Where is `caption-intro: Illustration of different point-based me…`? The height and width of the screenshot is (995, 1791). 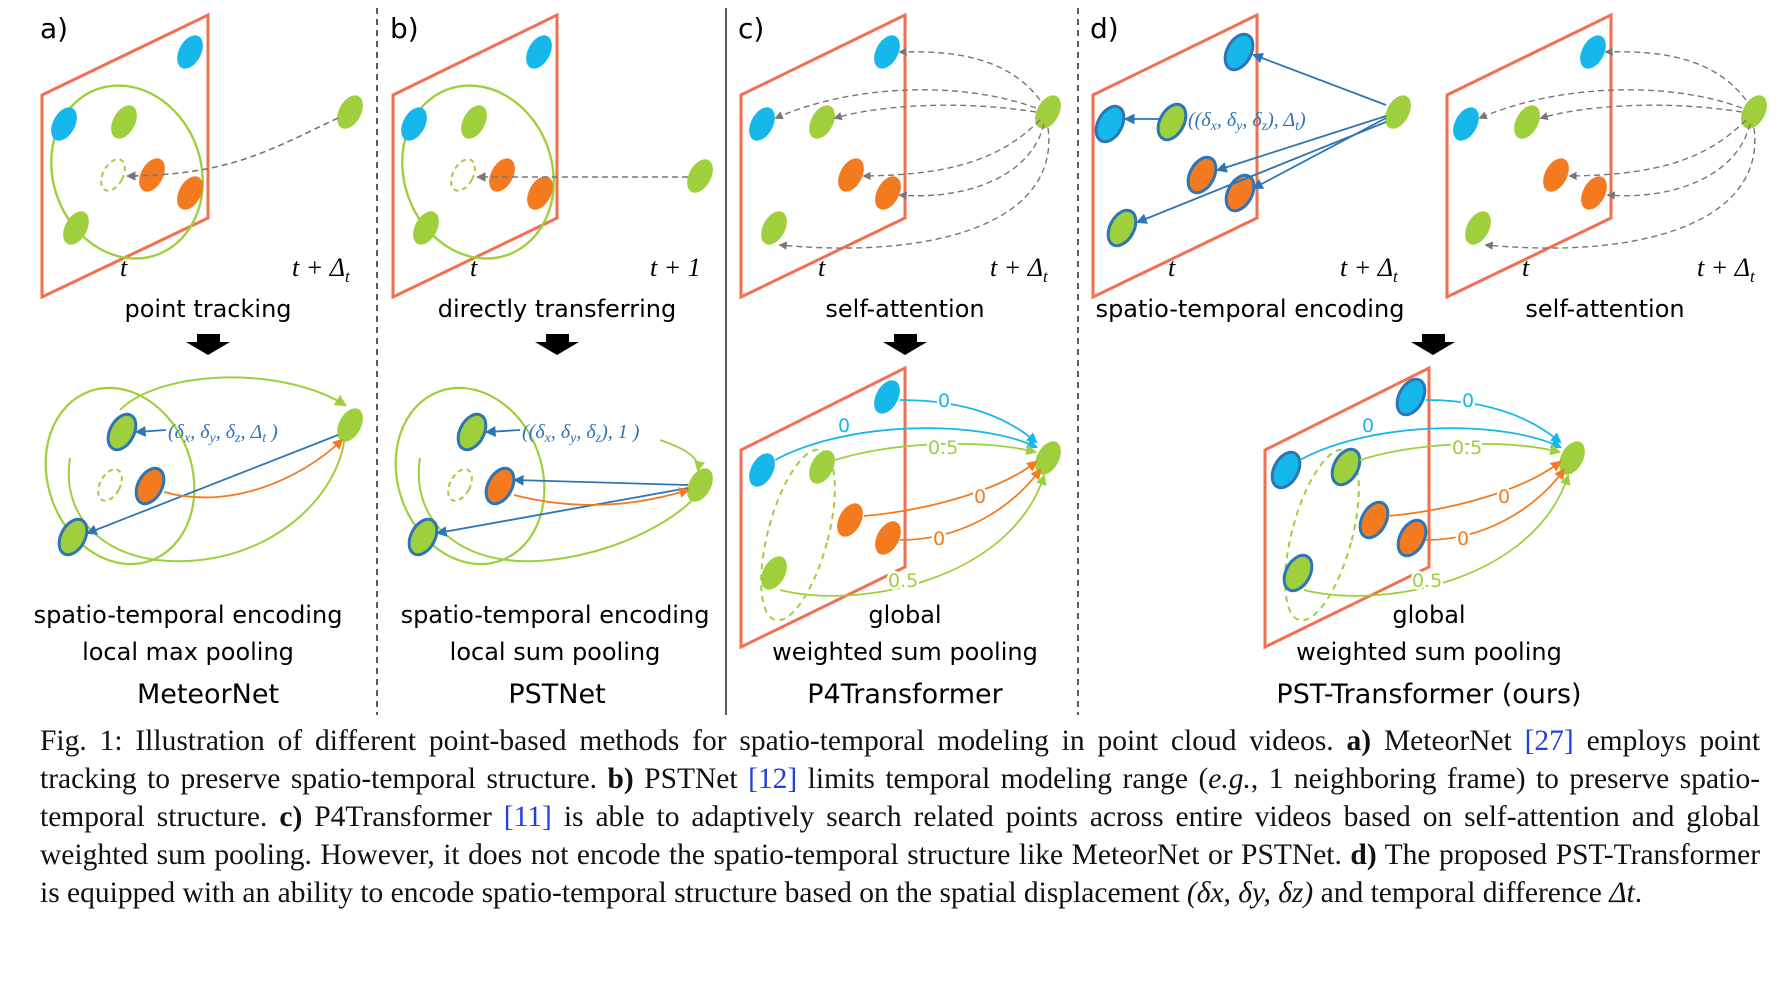 caption-intro: Illustration of different point-based me… is located at coordinates (734, 741).